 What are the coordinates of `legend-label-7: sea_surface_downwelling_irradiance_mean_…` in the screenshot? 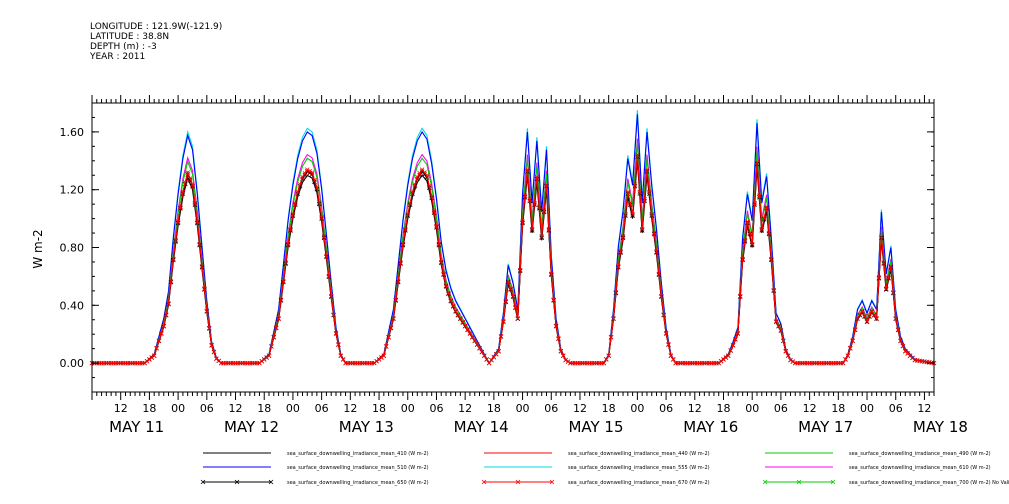 It's located at (639, 483).